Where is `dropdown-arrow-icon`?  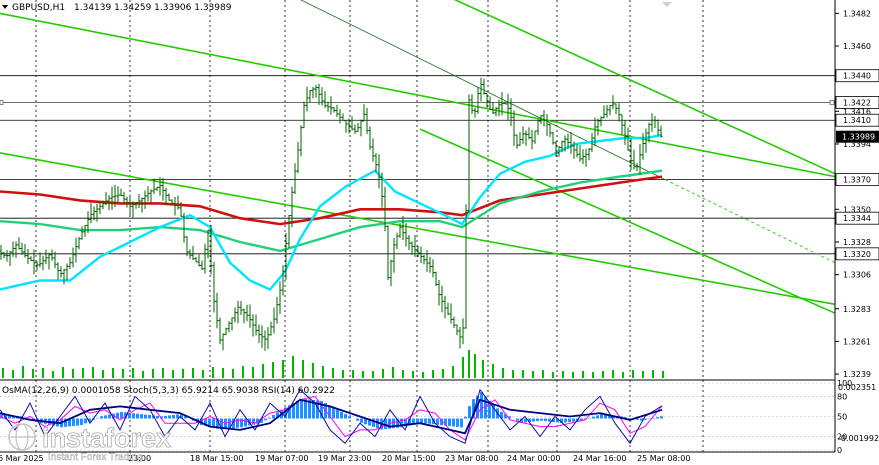 dropdown-arrow-icon is located at coordinates (5, 7).